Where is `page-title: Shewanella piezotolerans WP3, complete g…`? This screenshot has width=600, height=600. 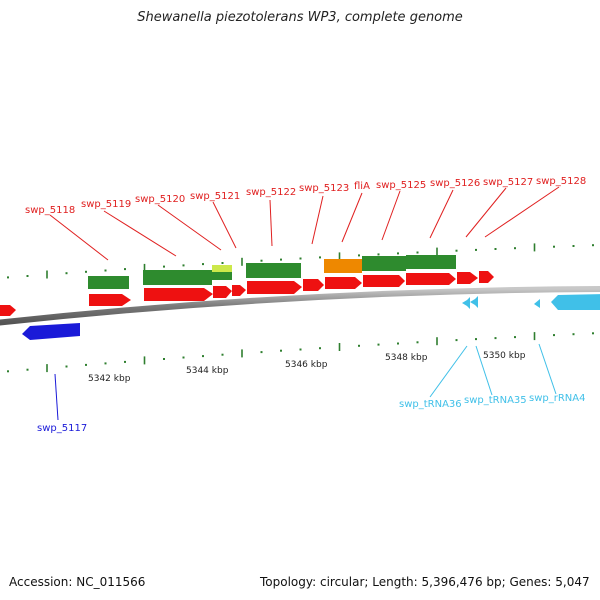 page-title: Shewanella piezotolerans WP3, complete g… is located at coordinates (300, 17).